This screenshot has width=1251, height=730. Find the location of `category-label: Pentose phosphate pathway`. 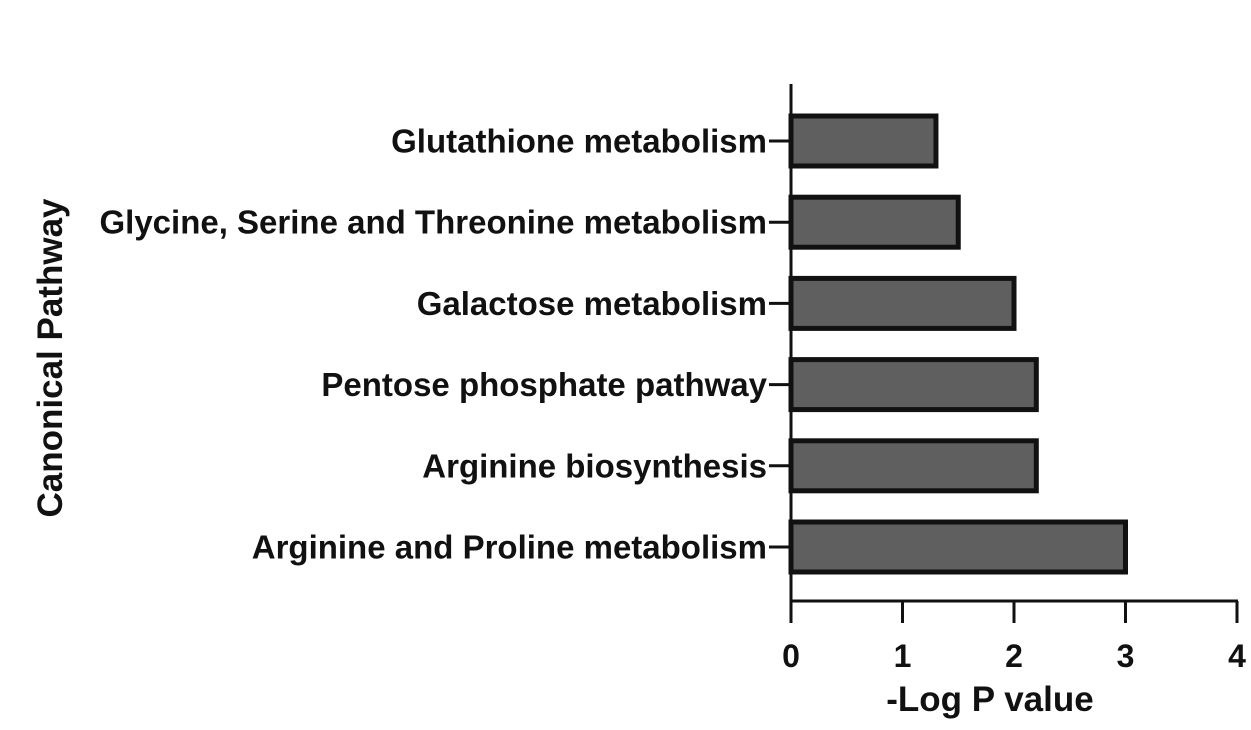

category-label: Pentose phosphate pathway is located at coordinates (544, 384).